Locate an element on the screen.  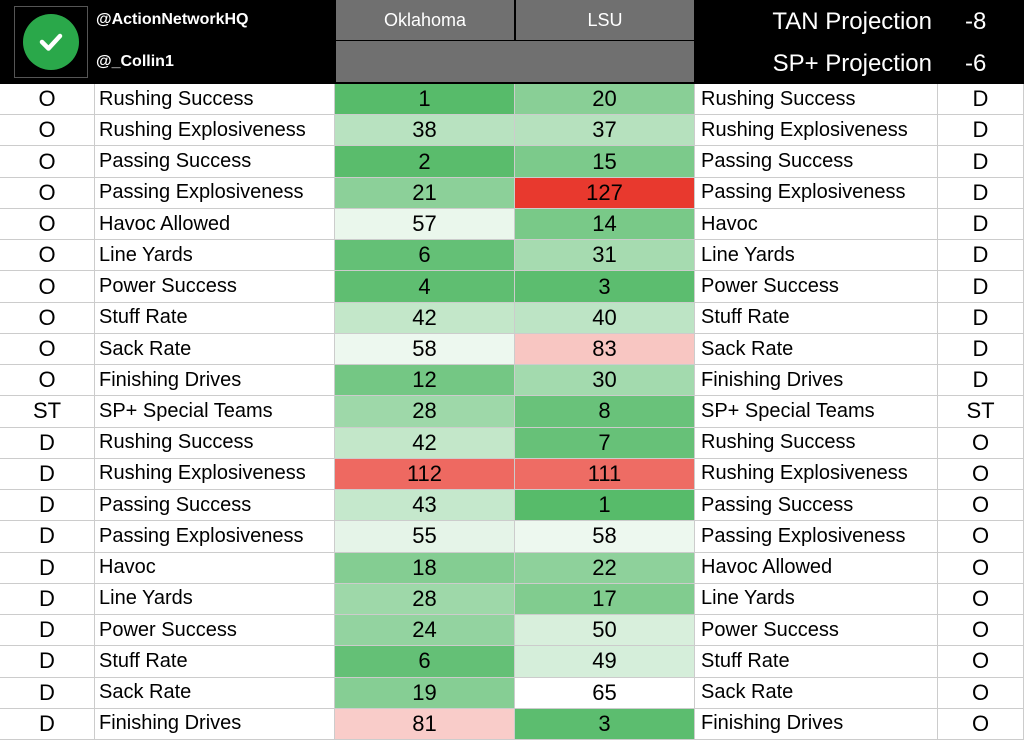
lsu-rank-cell: 37 is located at coordinates (605, 131).